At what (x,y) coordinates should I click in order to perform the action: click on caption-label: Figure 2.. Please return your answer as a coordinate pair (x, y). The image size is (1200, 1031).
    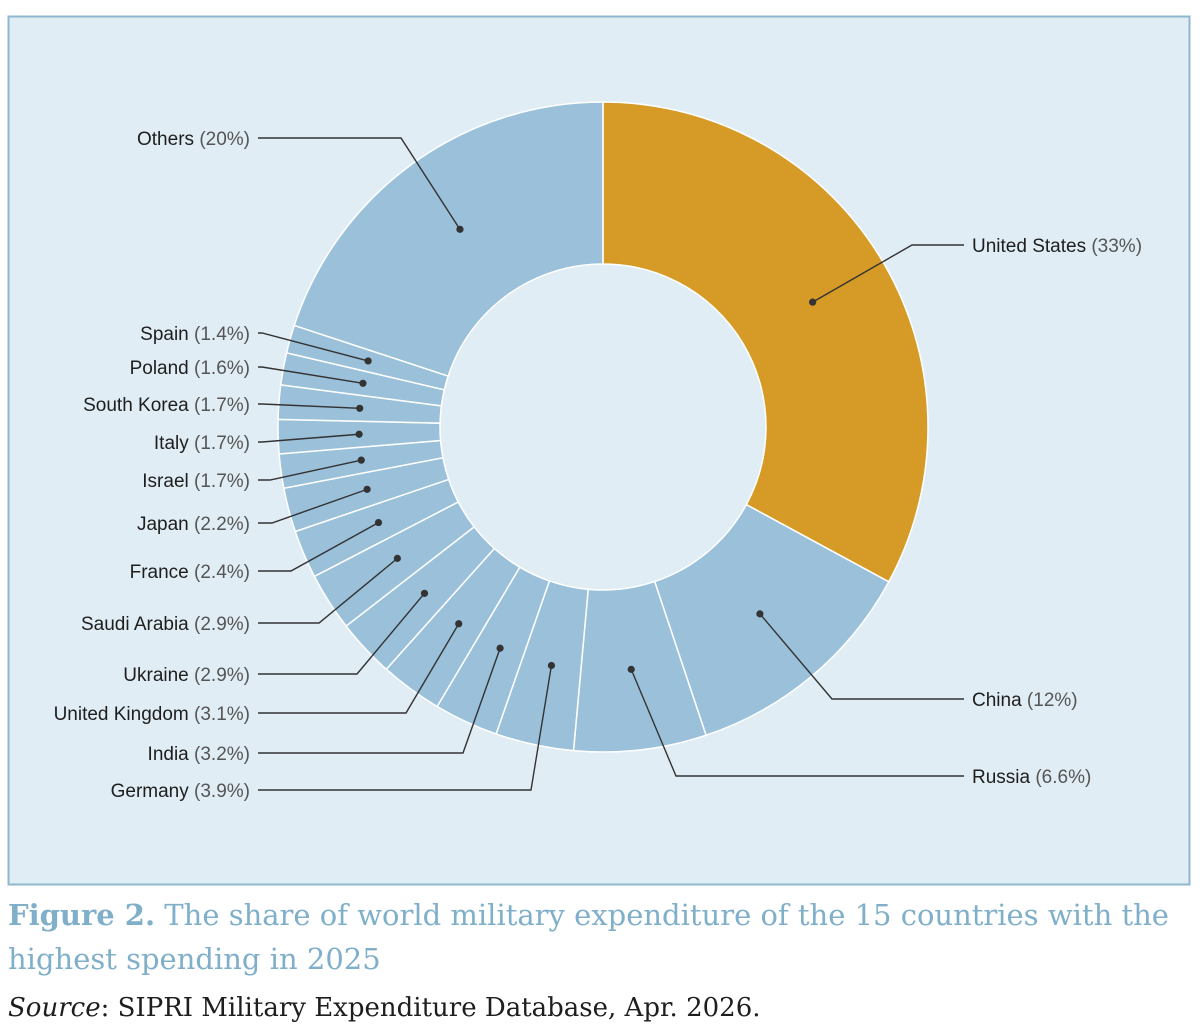
    Looking at the image, I should click on (82, 915).